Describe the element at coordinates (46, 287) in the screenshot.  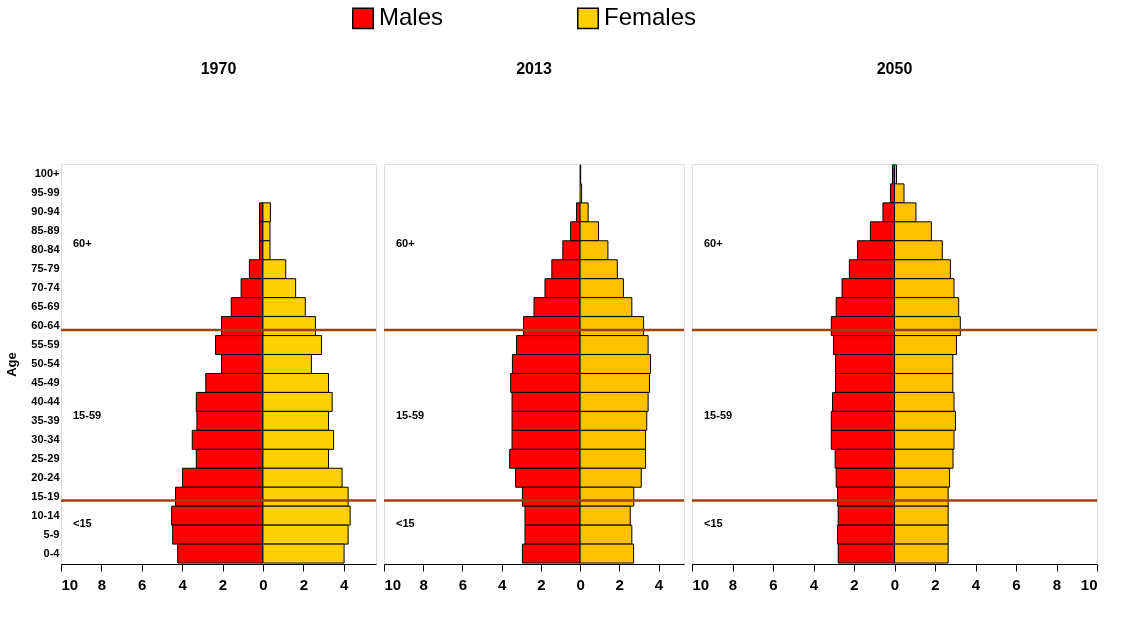
I see `y-tick-label: 70-74` at that location.